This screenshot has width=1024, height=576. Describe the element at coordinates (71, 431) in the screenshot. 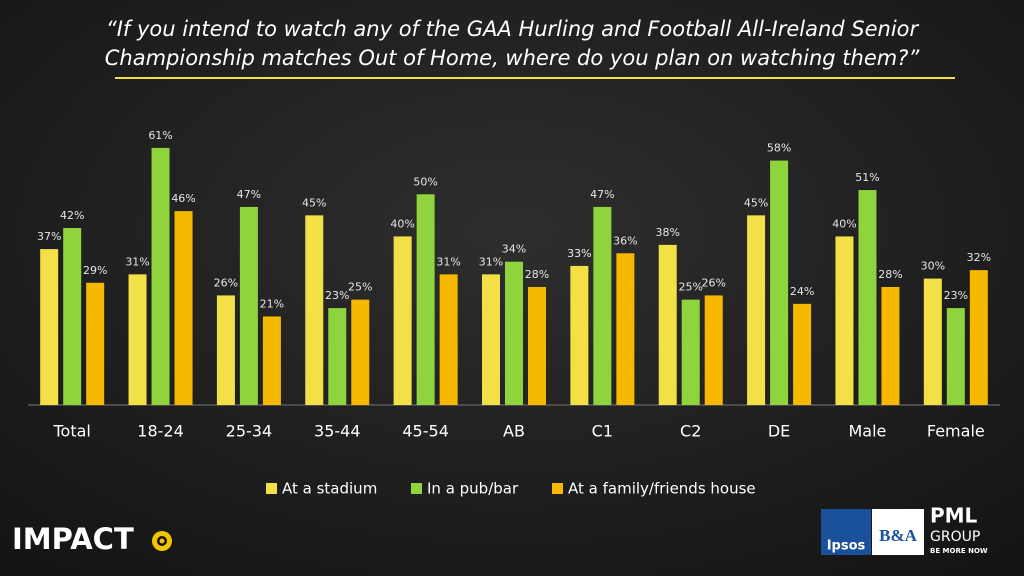

I see `x-tick-label: Total` at that location.